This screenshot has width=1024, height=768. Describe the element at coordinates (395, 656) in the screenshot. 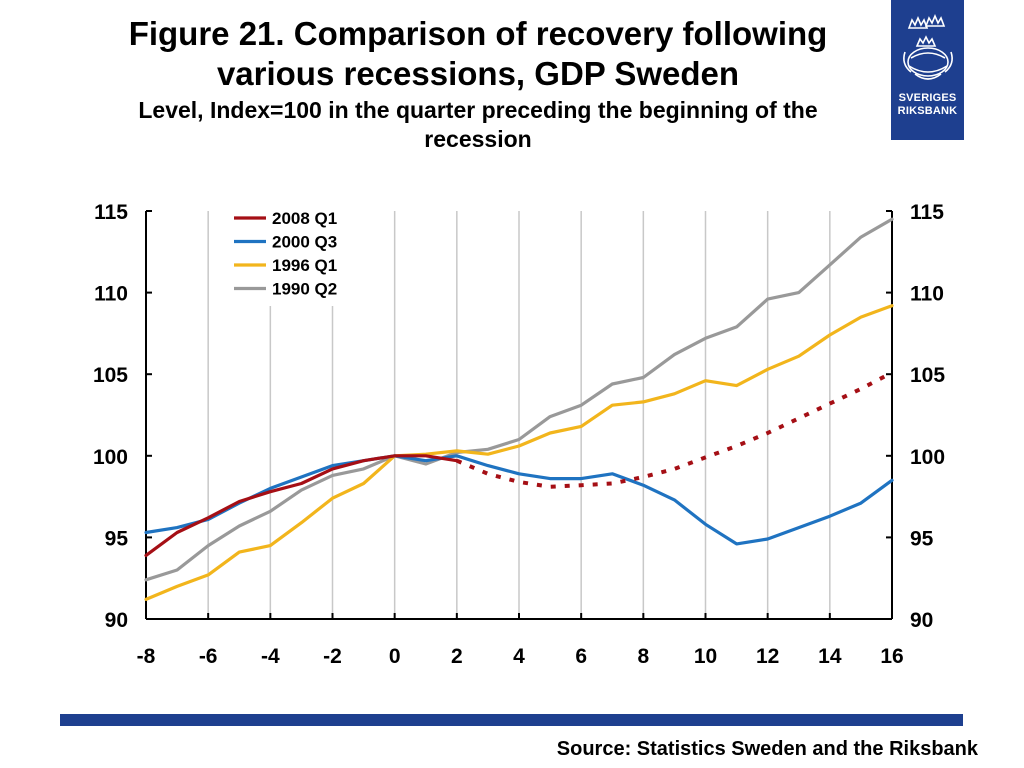

I see `x-tick-label: 0` at that location.